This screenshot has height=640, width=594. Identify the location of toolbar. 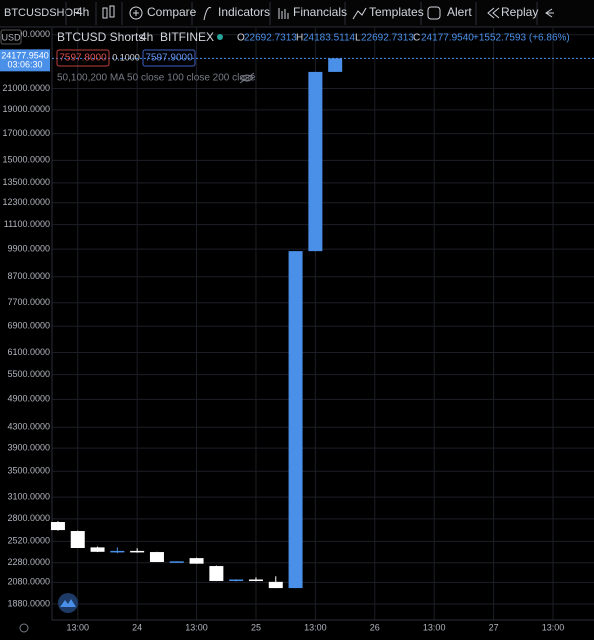
(297, 13).